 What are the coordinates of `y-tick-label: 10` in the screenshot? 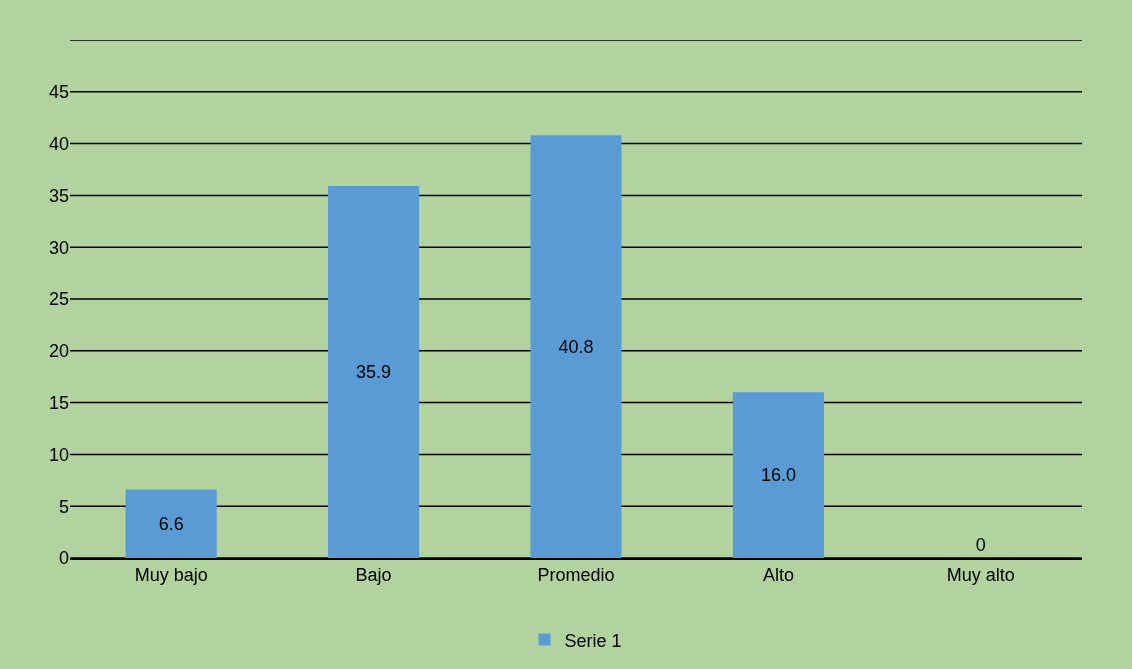 It's located at (58, 454).